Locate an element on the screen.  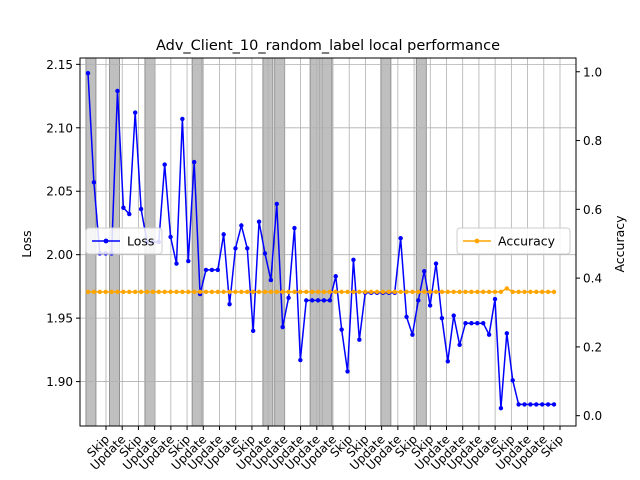
y-tick-label: 2.10 is located at coordinates (59, 128).